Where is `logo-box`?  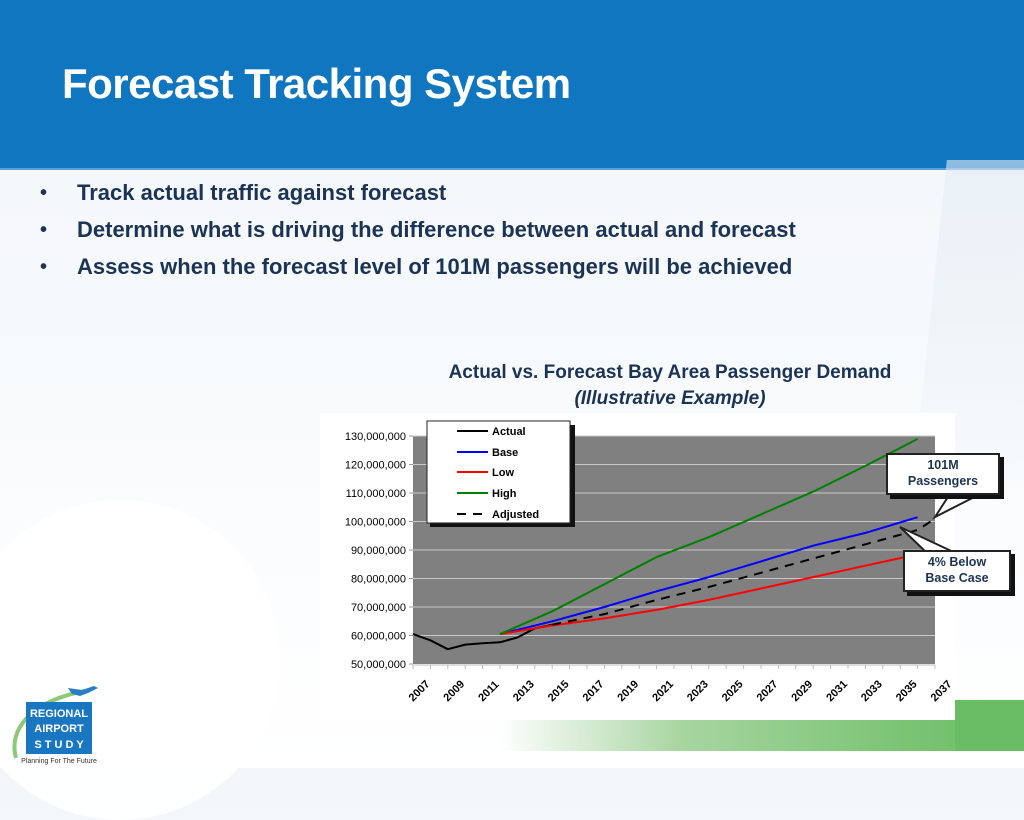
logo-box is located at coordinates (59, 728).